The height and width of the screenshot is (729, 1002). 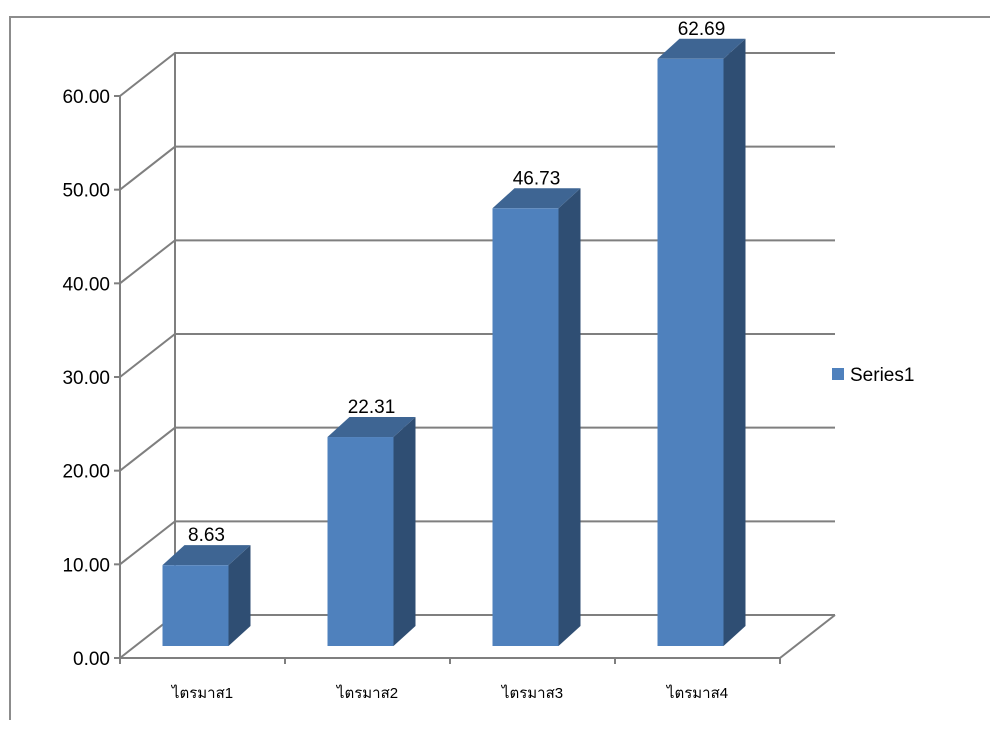 What do you see at coordinates (537, 178) in the screenshot?
I see `data-label-3: 46.73` at bounding box center [537, 178].